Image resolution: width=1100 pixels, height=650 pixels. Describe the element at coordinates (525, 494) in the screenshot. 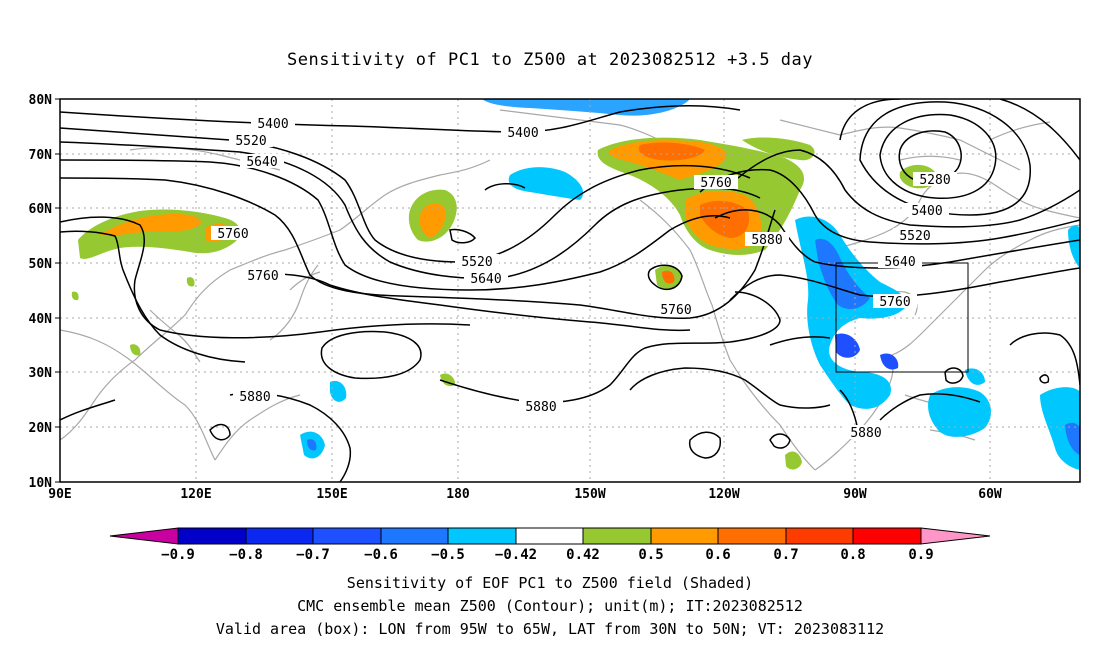

I see `lon-axis: 90E 120E 150E 180 150W 120W 90W 60W` at that location.